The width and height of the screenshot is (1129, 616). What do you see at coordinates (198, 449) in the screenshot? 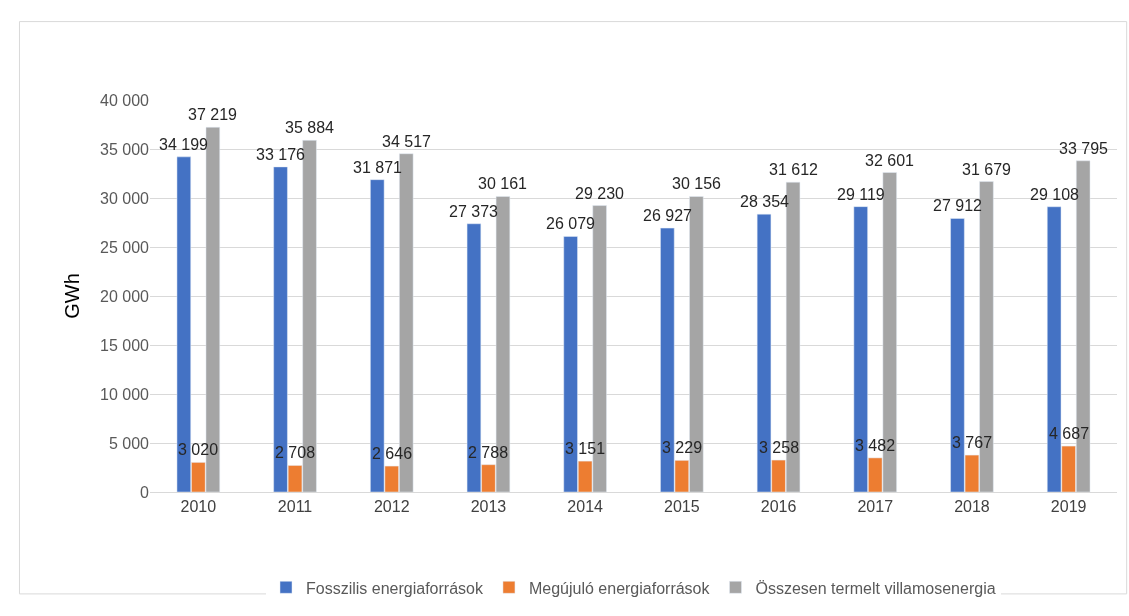
I see `data-label: 3 020` at bounding box center [198, 449].